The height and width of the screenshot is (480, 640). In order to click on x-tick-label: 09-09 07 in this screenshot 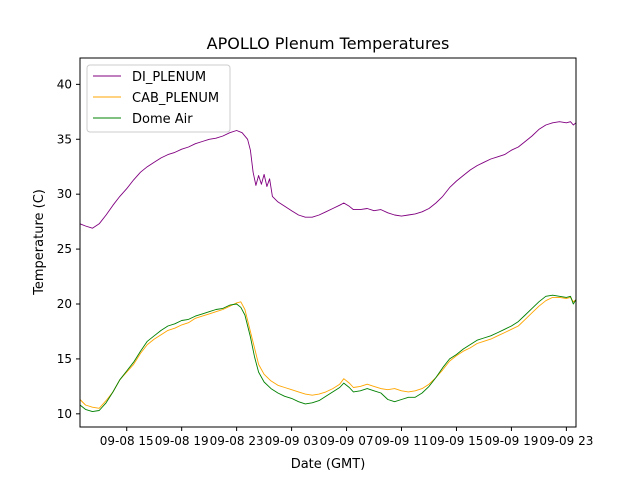, I will do `click(347, 441)`.